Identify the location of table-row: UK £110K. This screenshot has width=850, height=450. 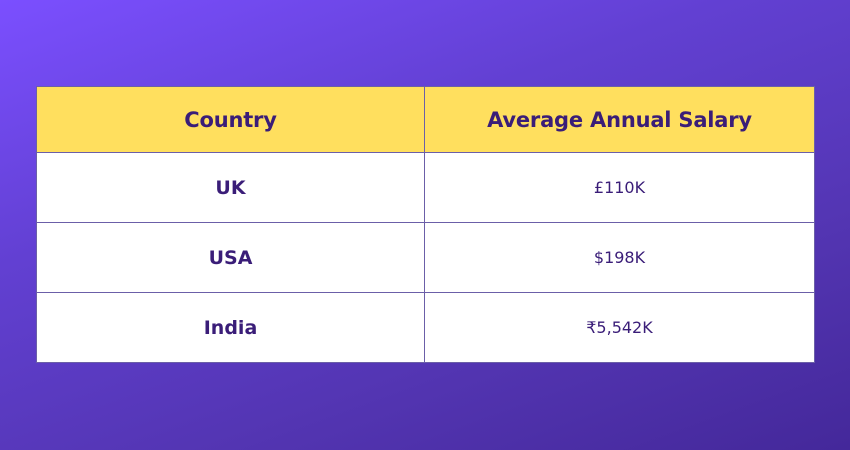
(425, 187).